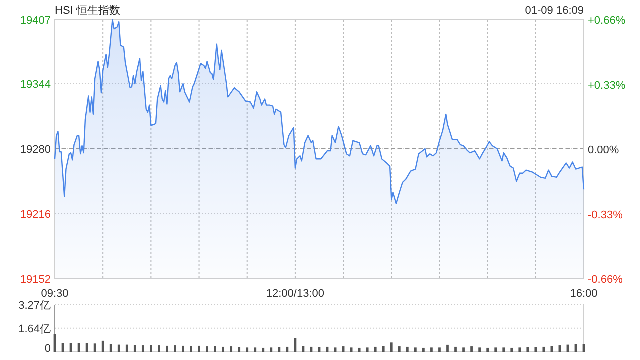 This screenshot has width=640, height=360. I want to click on chart-subtitle: 01-09 16:09, so click(554, 11).